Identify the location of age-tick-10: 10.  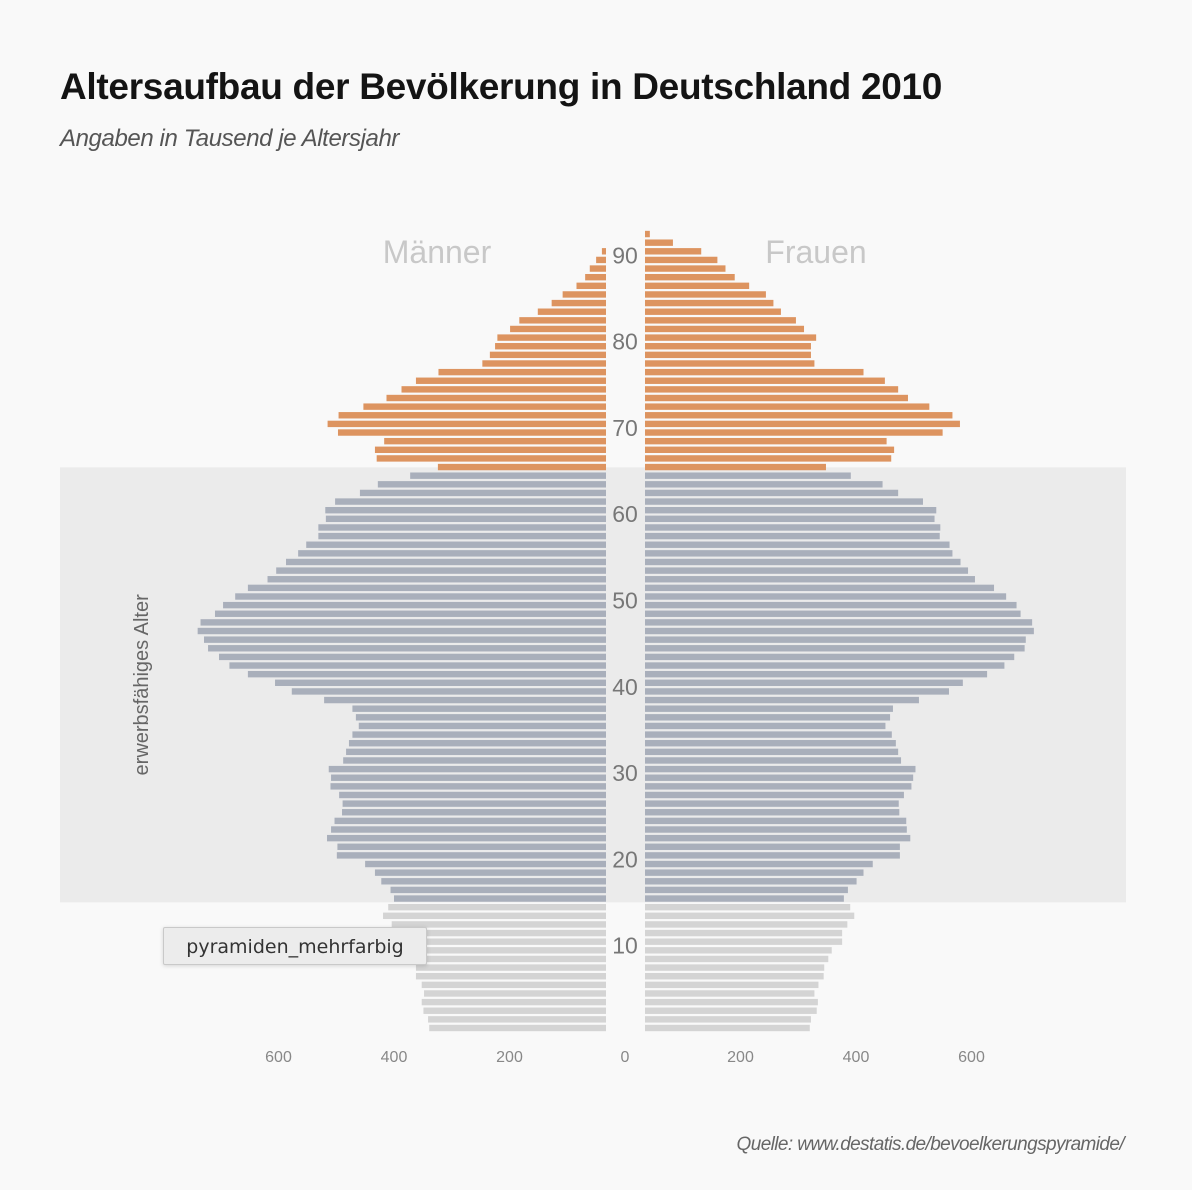
(625, 946).